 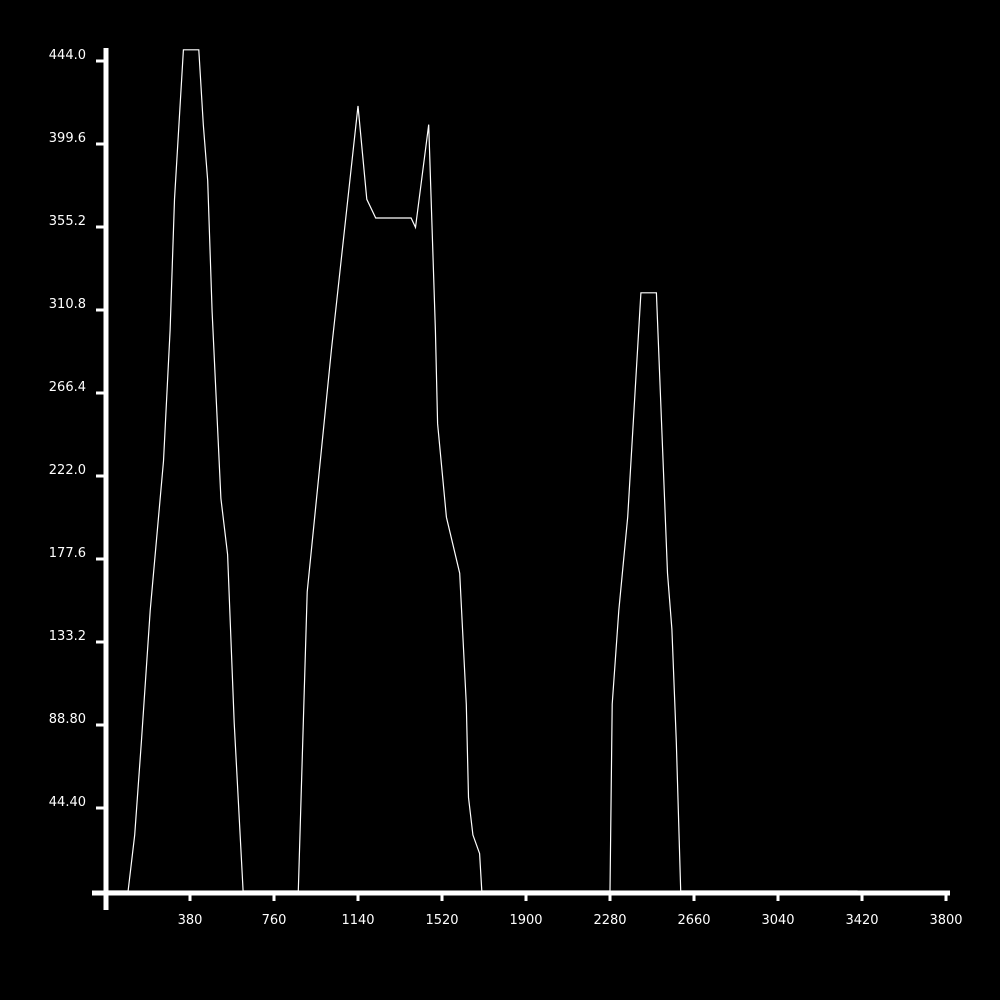 I want to click on y-tick-label: 444.0, so click(x=67, y=55).